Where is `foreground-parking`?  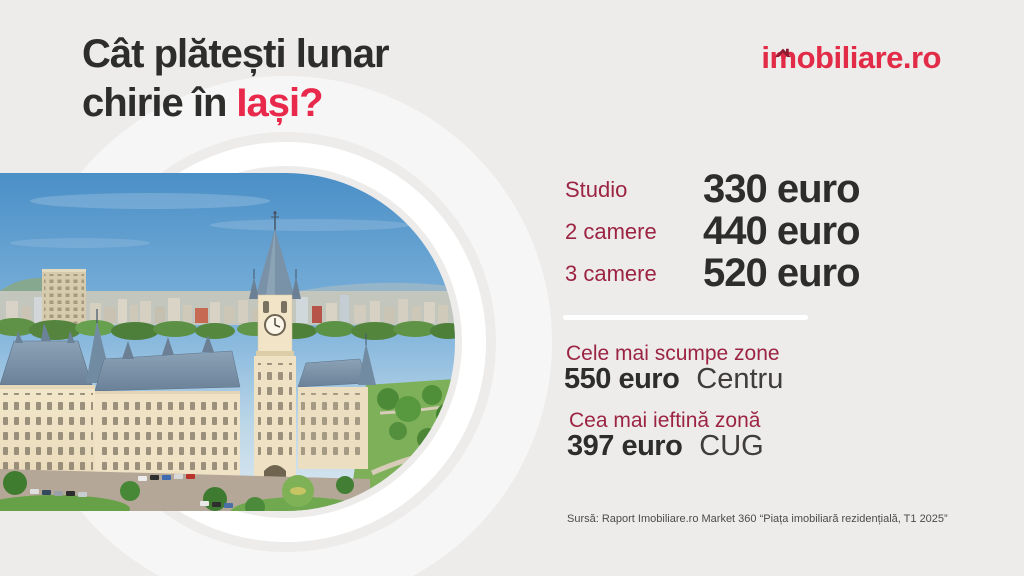
foreground-parking is located at coordinates (185, 490).